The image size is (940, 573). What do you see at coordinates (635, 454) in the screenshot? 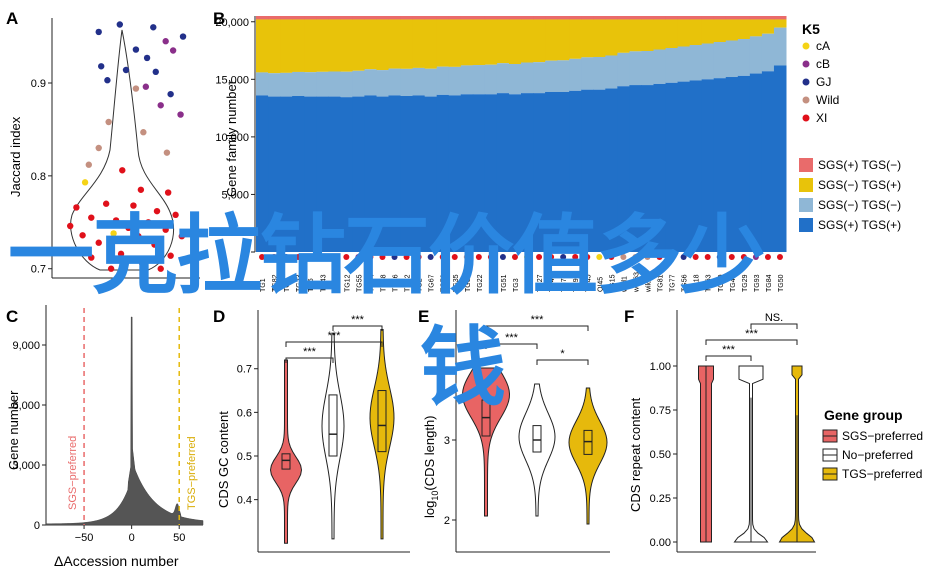
I see `panel-f-ylabel: CDS repeat content` at bounding box center [635, 454].